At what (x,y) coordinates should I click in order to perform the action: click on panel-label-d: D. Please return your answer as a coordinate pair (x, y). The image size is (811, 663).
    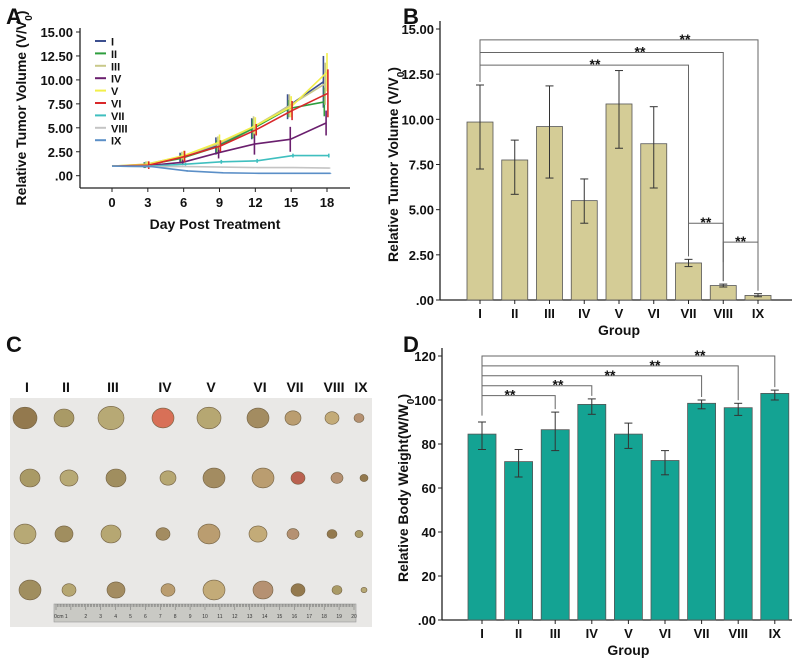
    Looking at the image, I should click on (411, 344).